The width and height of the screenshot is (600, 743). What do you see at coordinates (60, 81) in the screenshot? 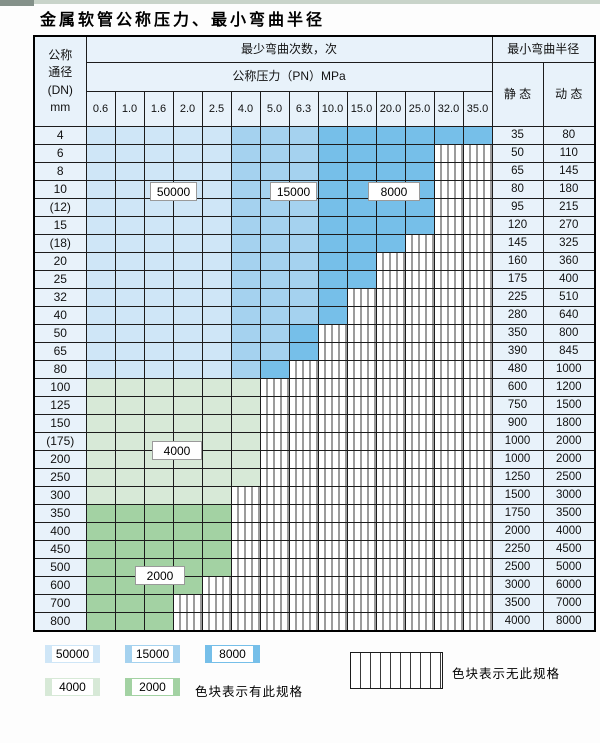
I see `dn-column-header: 公称 通径 (DN) mm` at bounding box center [60, 81].